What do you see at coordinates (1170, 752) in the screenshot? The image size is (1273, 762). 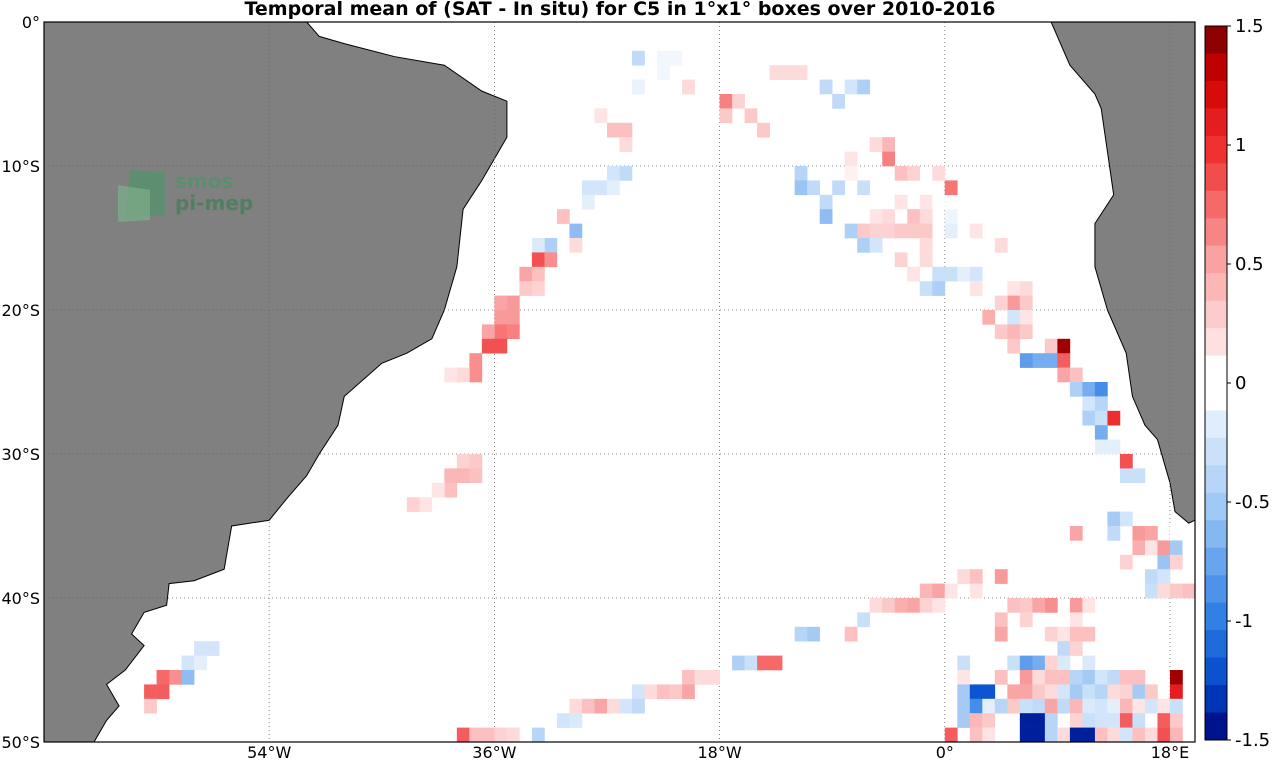 I see `x-tick-label: 18°E` at bounding box center [1170, 752].